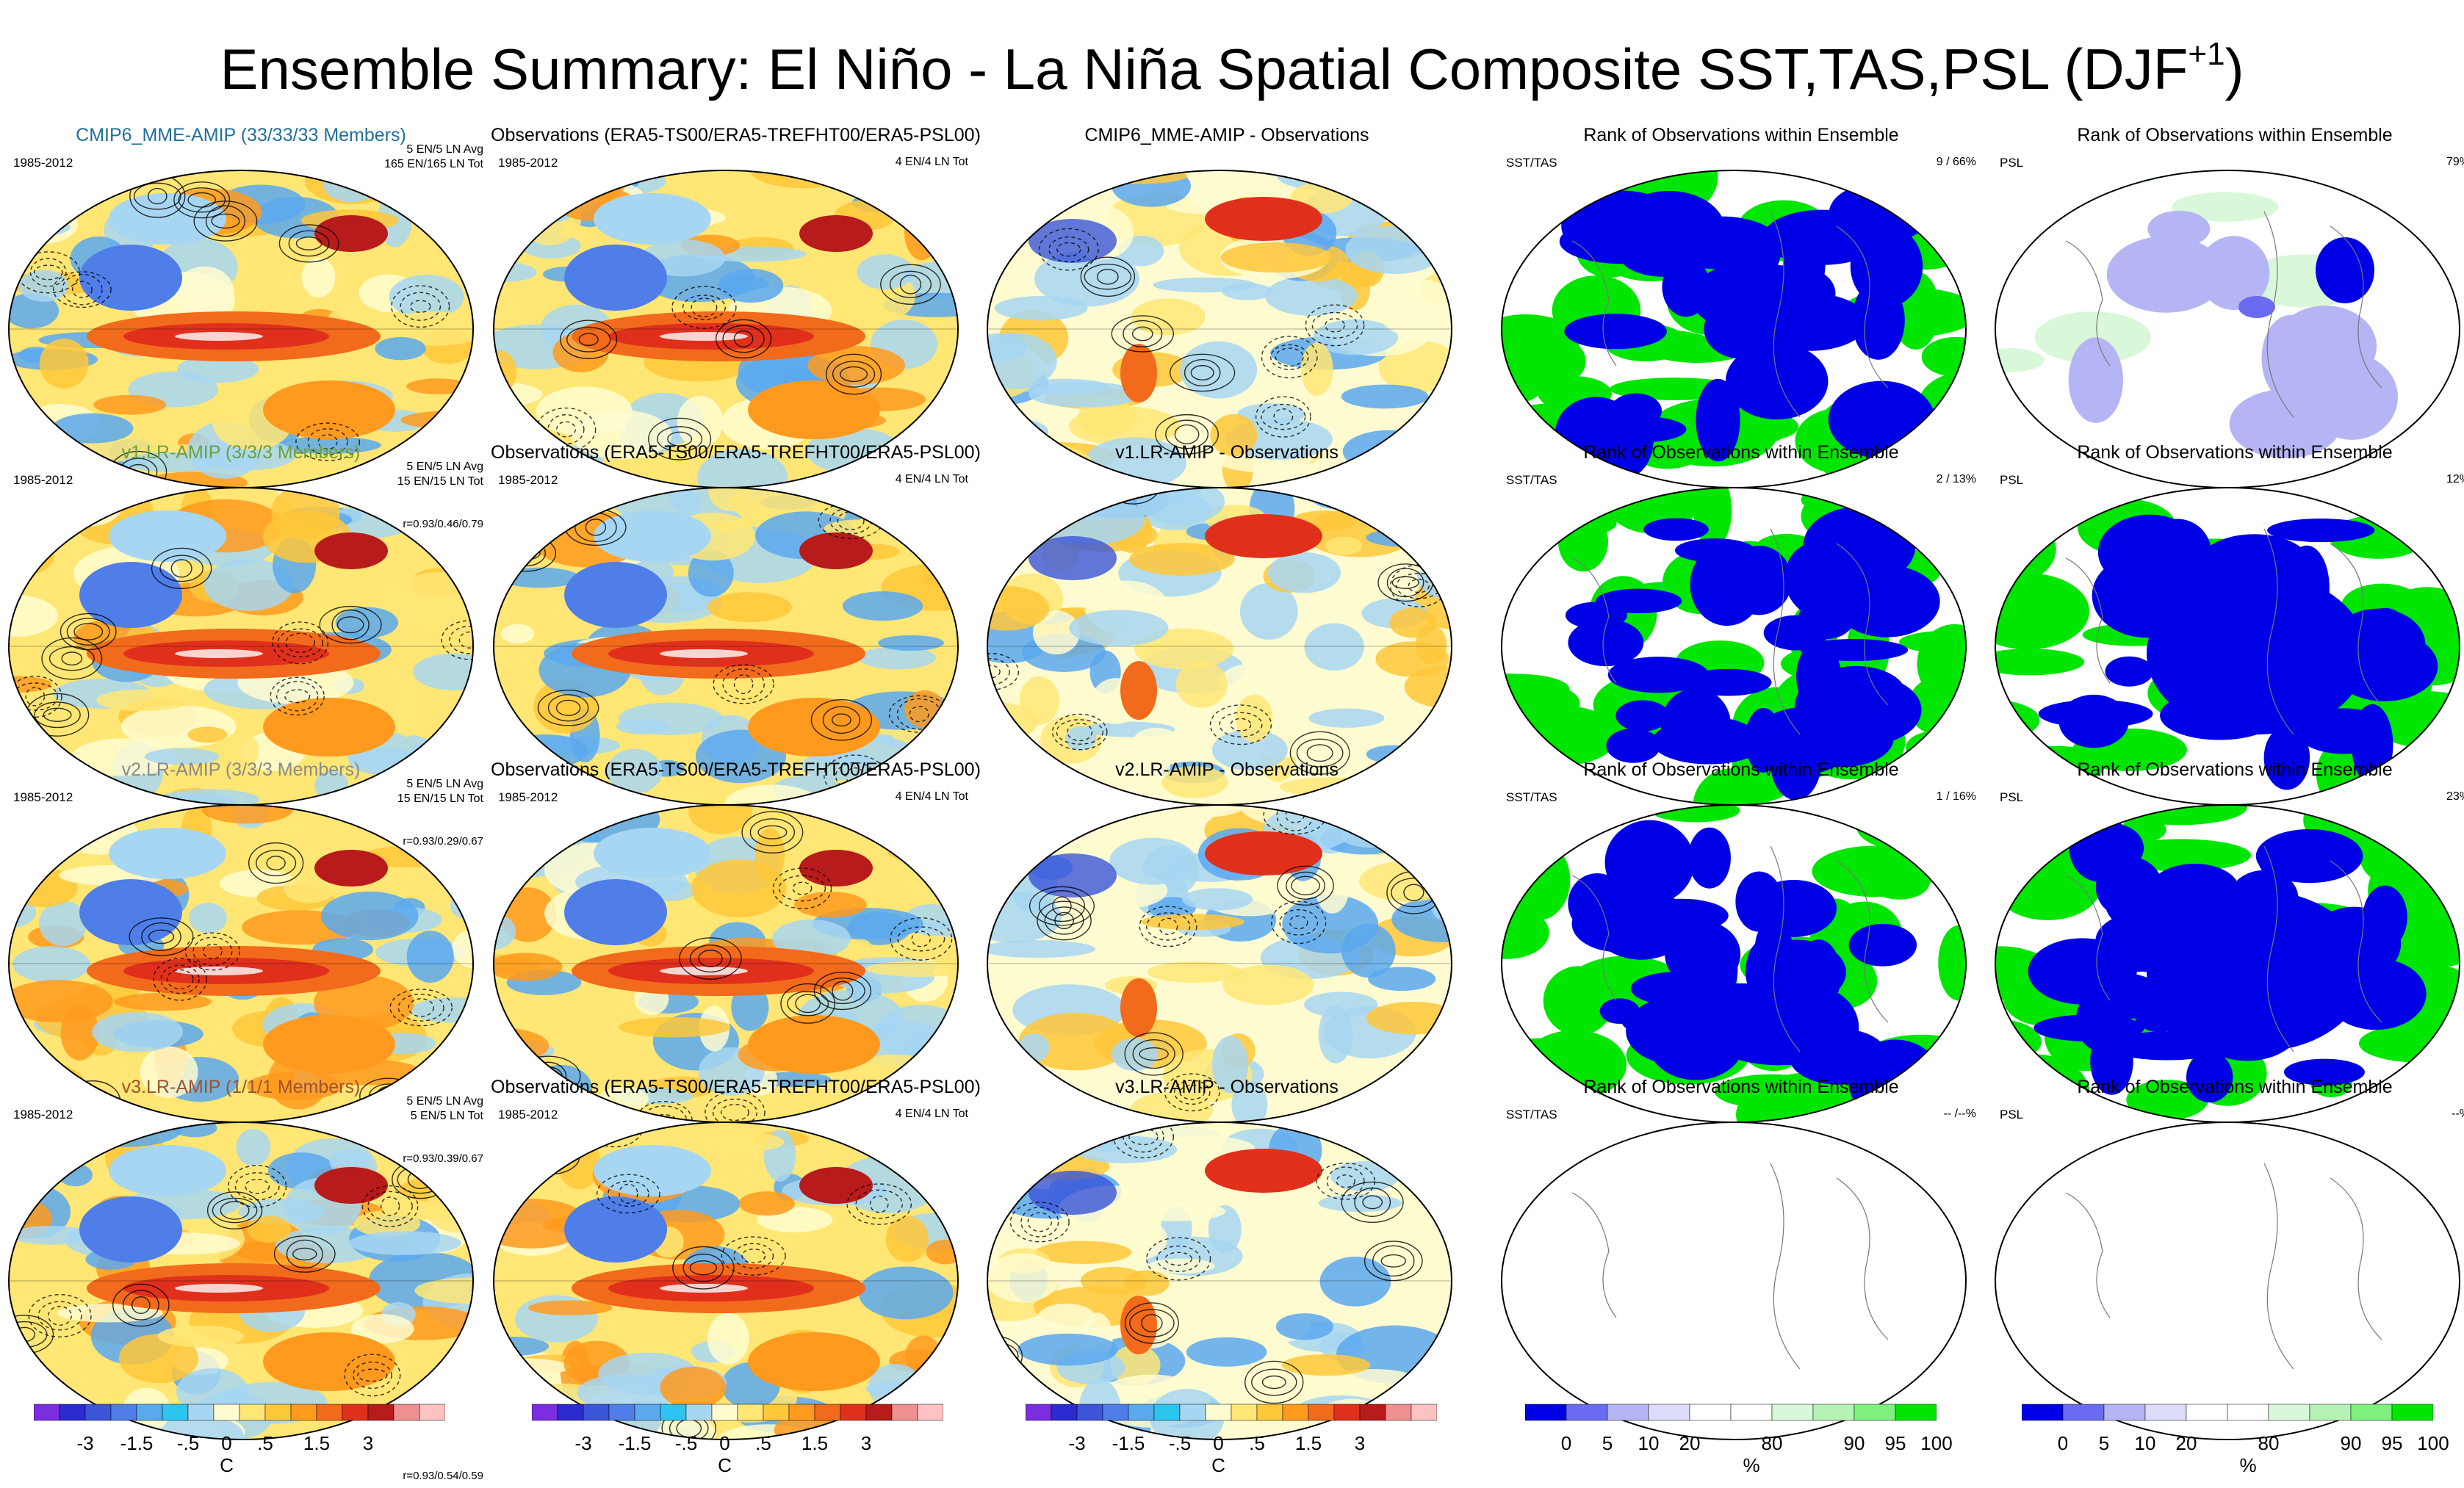 Image resolution: width=2464 pixels, height=1488 pixels. Describe the element at coordinates (2458, 1114) in the screenshot. I see `rank-percent-label: --%` at that location.